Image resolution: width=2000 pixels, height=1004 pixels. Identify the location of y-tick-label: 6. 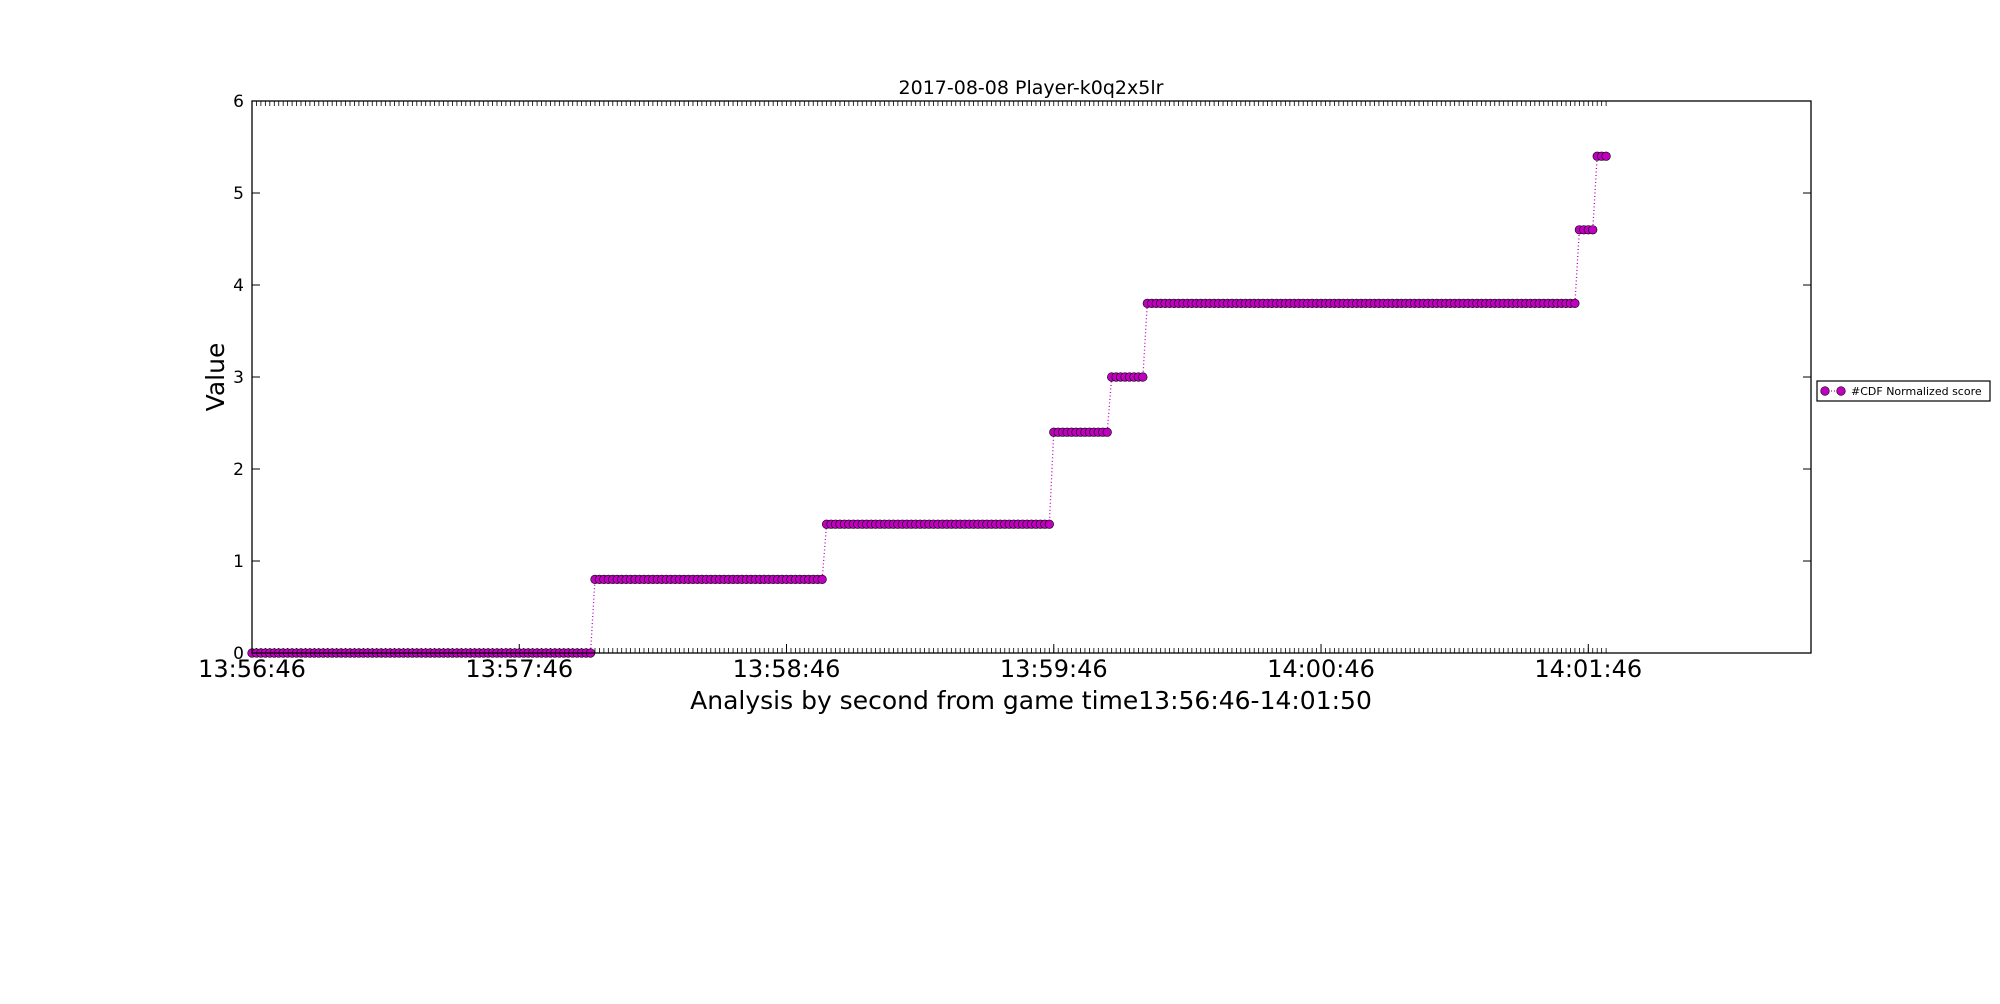
(238, 102).